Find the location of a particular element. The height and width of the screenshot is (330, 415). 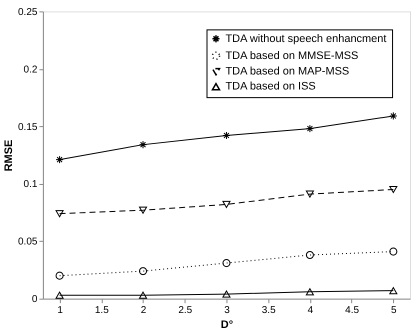

x-axis-title: D° is located at coordinates (227, 324).